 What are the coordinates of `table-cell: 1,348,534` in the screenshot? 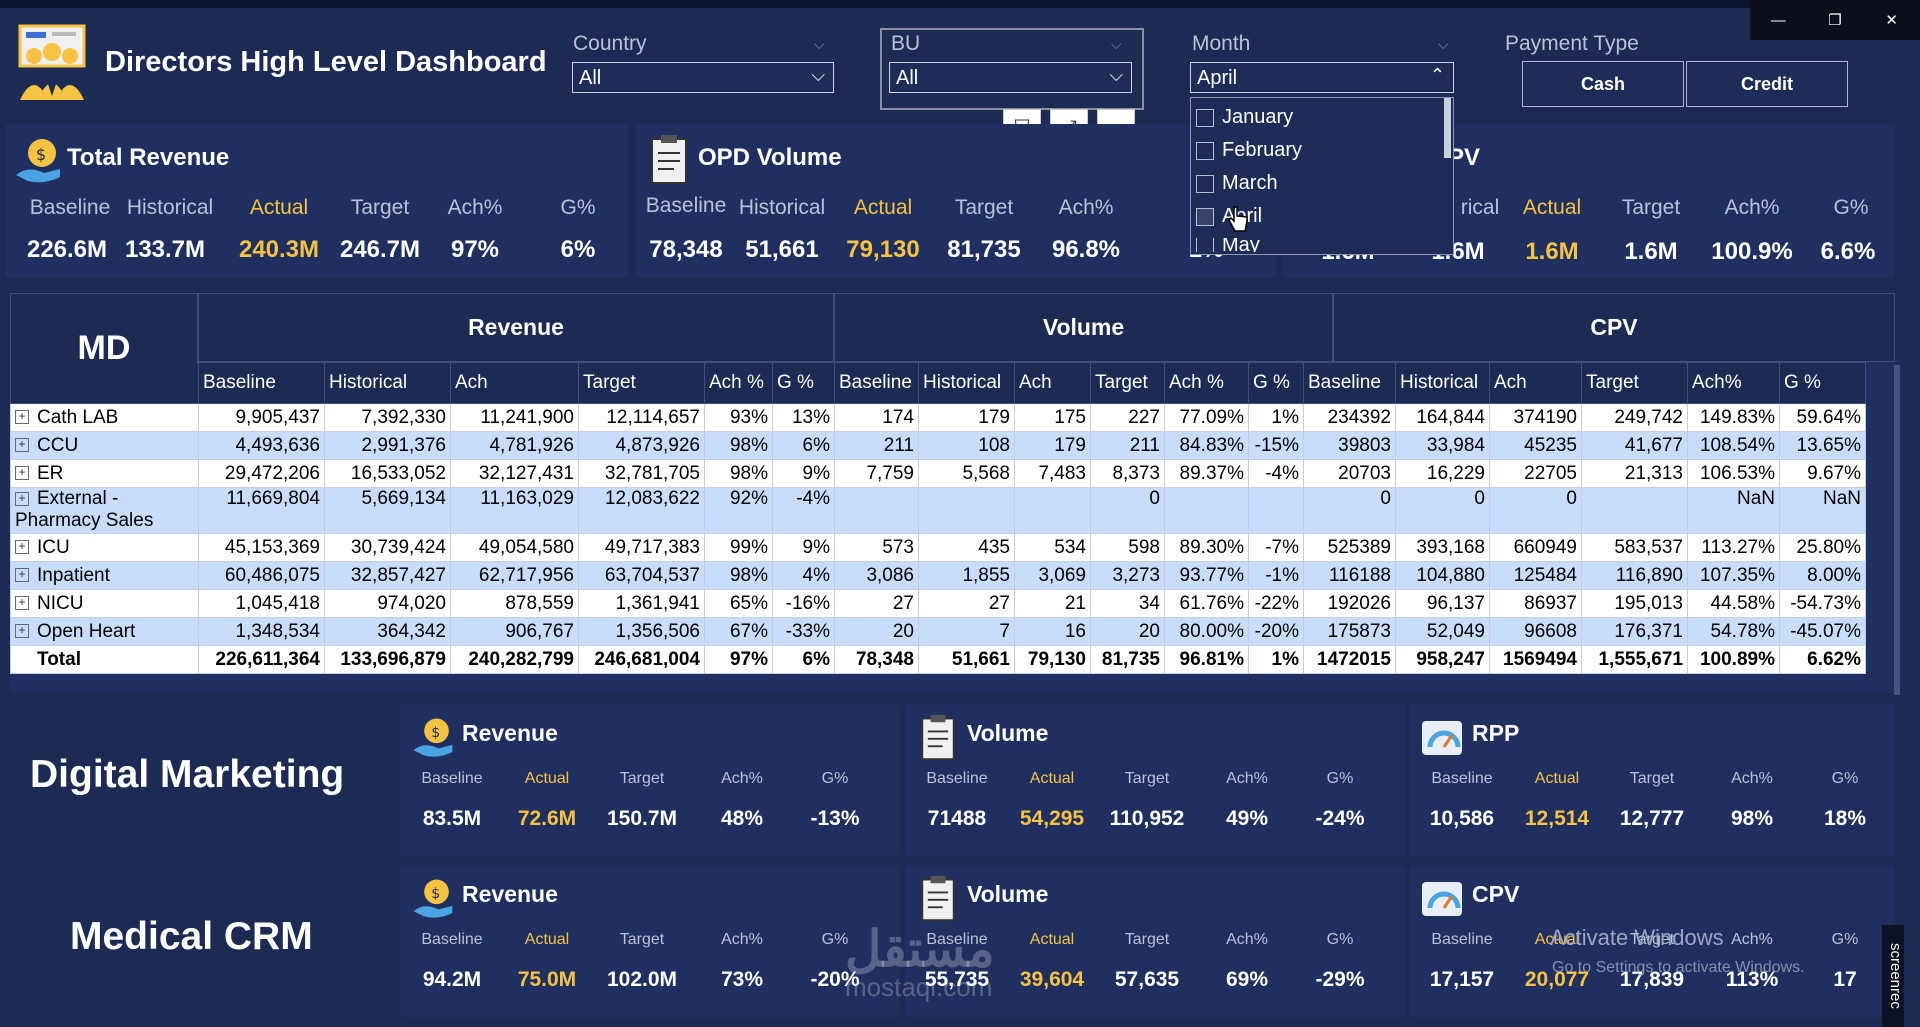 It's located at (261, 631).